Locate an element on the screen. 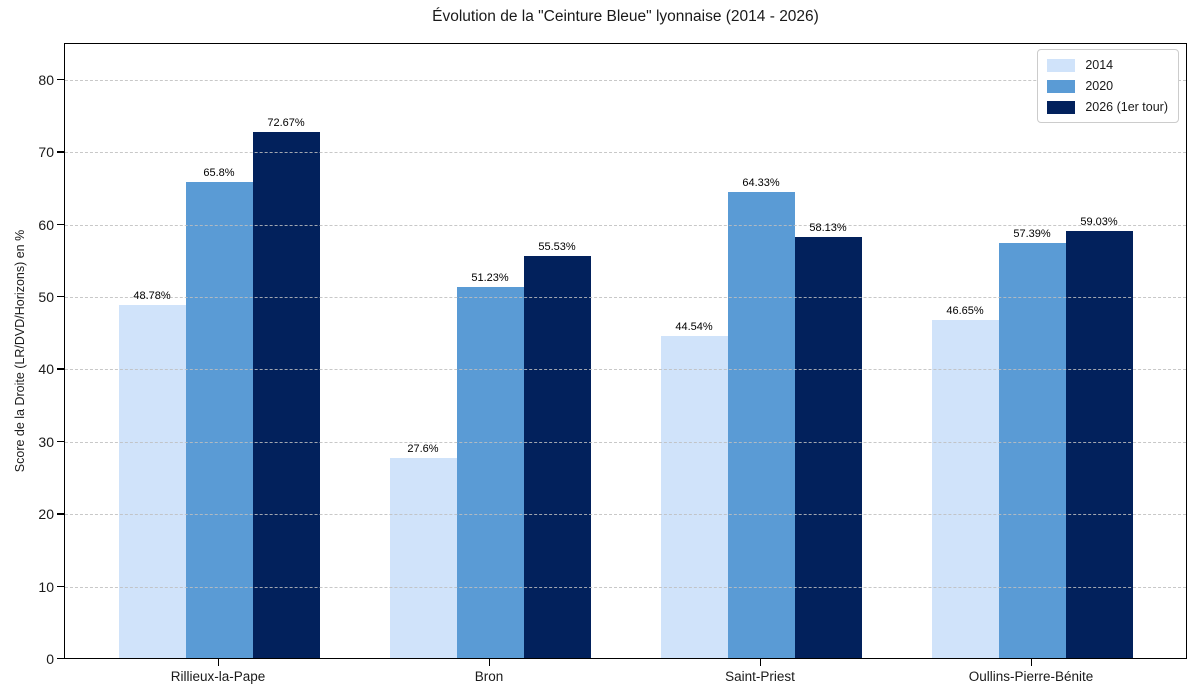 The height and width of the screenshot is (700, 1200). x-tick-label-Saint-Priest: Saint-Priest is located at coordinates (760, 676).